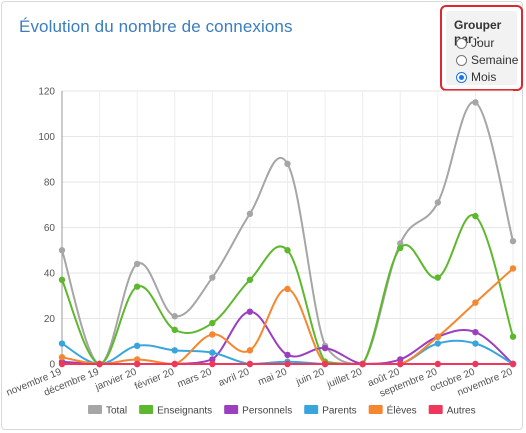  I want to click on legend-item: Total, so click(107, 411).